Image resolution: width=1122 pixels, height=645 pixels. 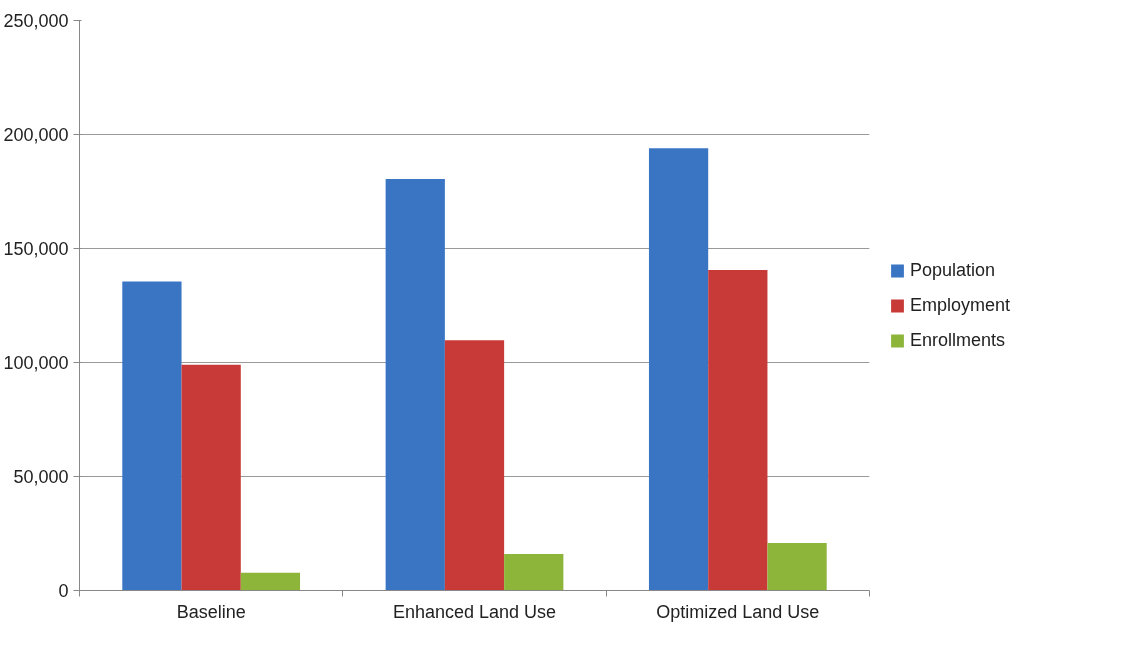 What do you see at coordinates (211, 611) in the screenshot?
I see `x-tick-label: Baseline` at bounding box center [211, 611].